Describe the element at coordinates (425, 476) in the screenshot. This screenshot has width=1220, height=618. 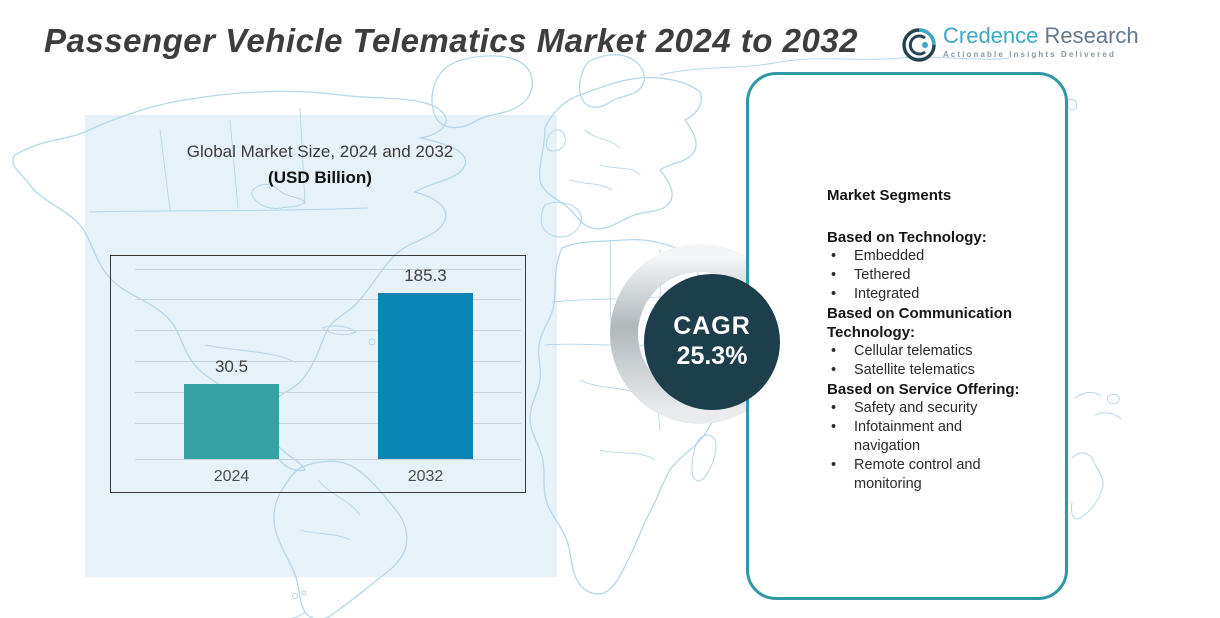
I see `bar-category-label: 2032` at that location.